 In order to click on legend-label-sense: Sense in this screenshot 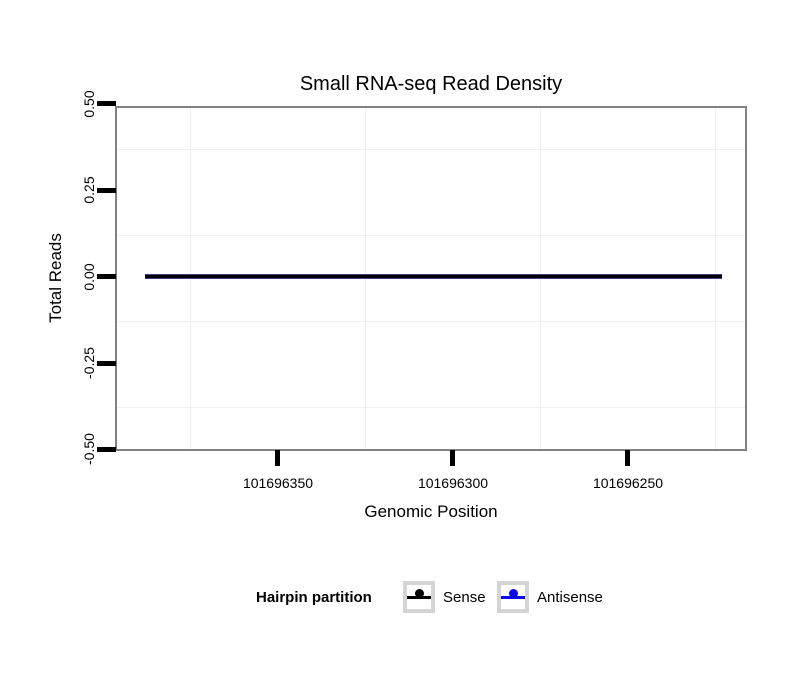, I will do `click(464, 597)`.